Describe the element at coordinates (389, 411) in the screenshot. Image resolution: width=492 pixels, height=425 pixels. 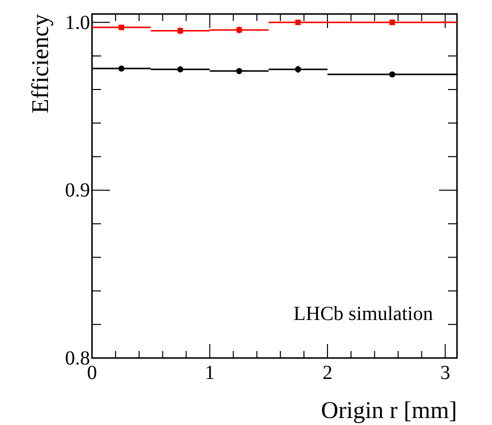
I see `x-axis-title: Origin r [mm]` at that location.